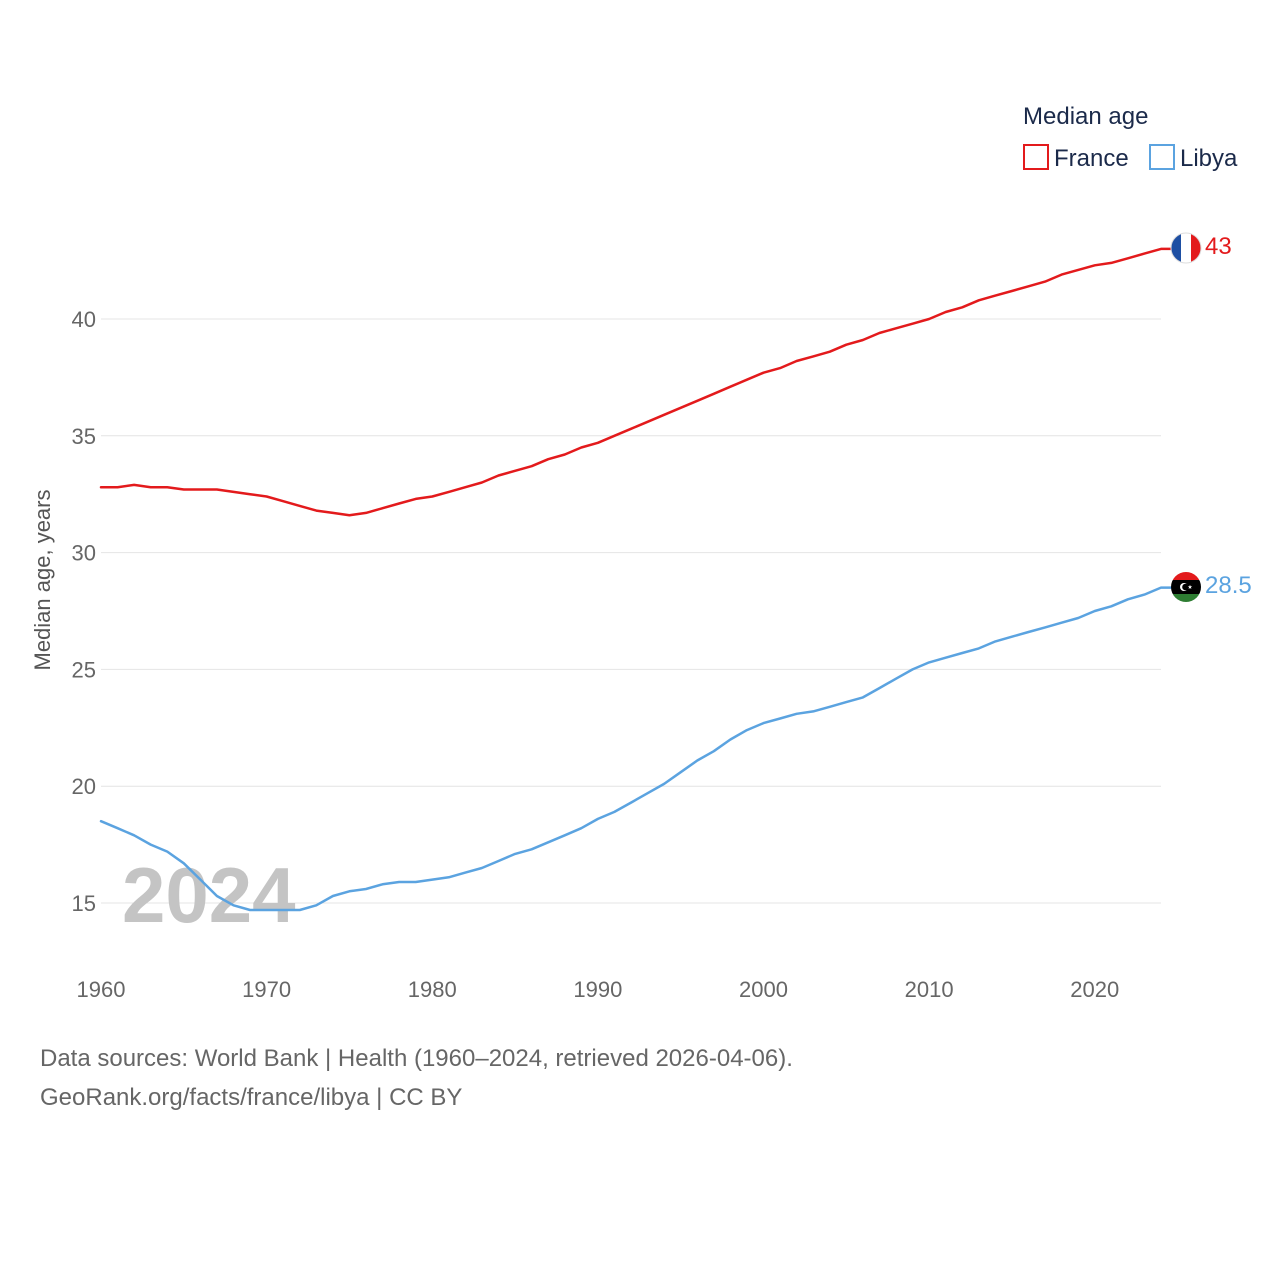  What do you see at coordinates (84, 669) in the screenshot?
I see `y-tick-label-25: 25` at bounding box center [84, 669].